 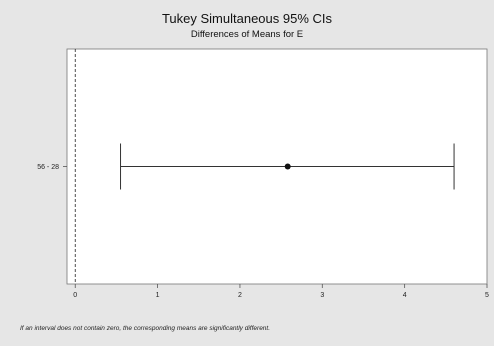 What do you see at coordinates (158, 295) in the screenshot?
I see `x-tick-label-1: 1` at bounding box center [158, 295].